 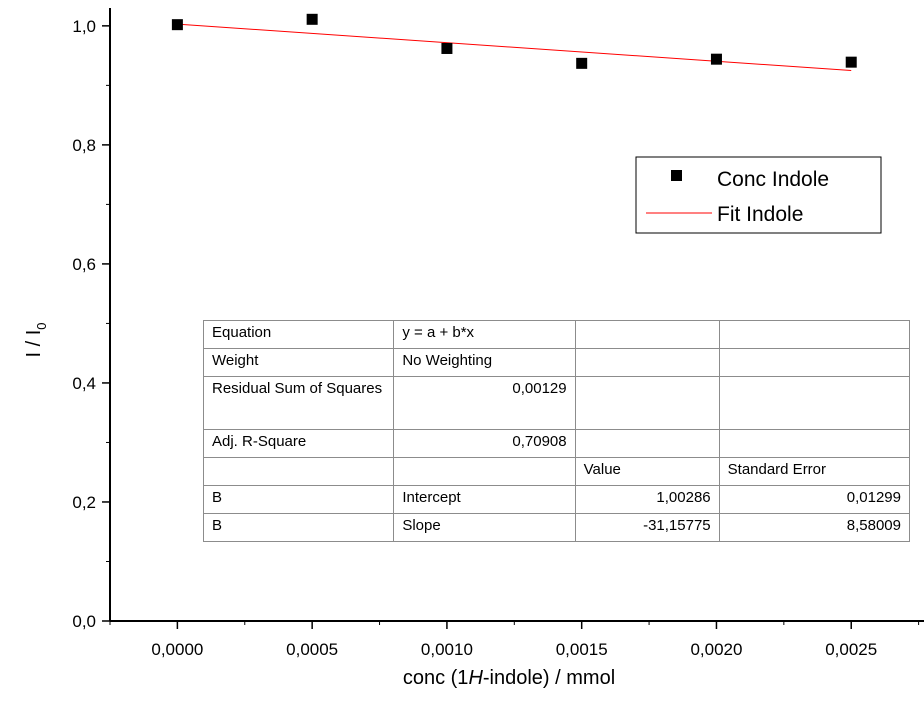 What do you see at coordinates (814, 471) in the screenshot?
I see `table-cell: Standard Error` at bounding box center [814, 471].